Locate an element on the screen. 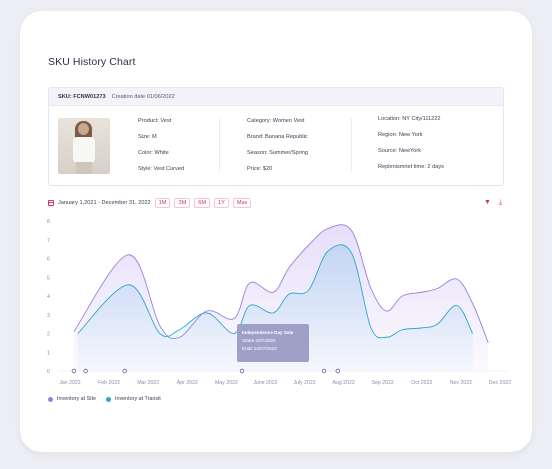 The width and height of the screenshot is (552, 469). calendar-icon is located at coordinates (51, 203).